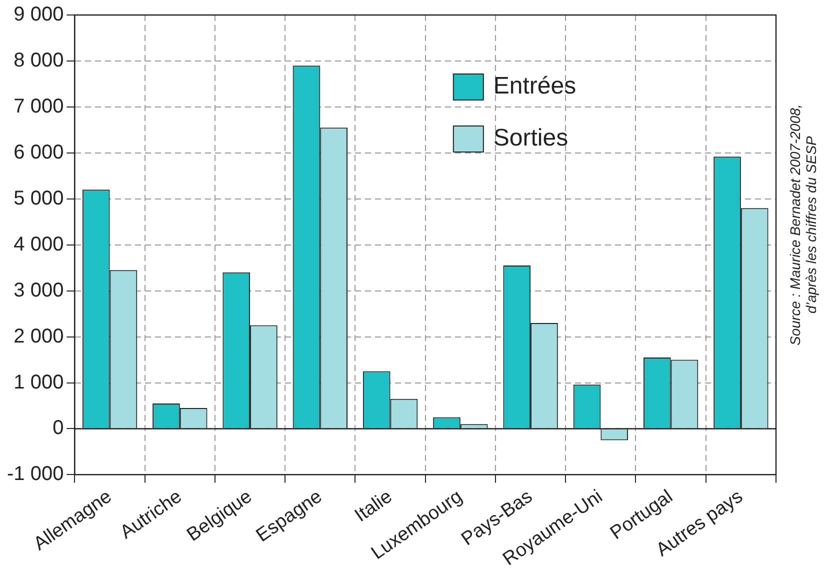  Describe the element at coordinates (39, 198) in the screenshot. I see `y-tick-label: 5 000` at that location.